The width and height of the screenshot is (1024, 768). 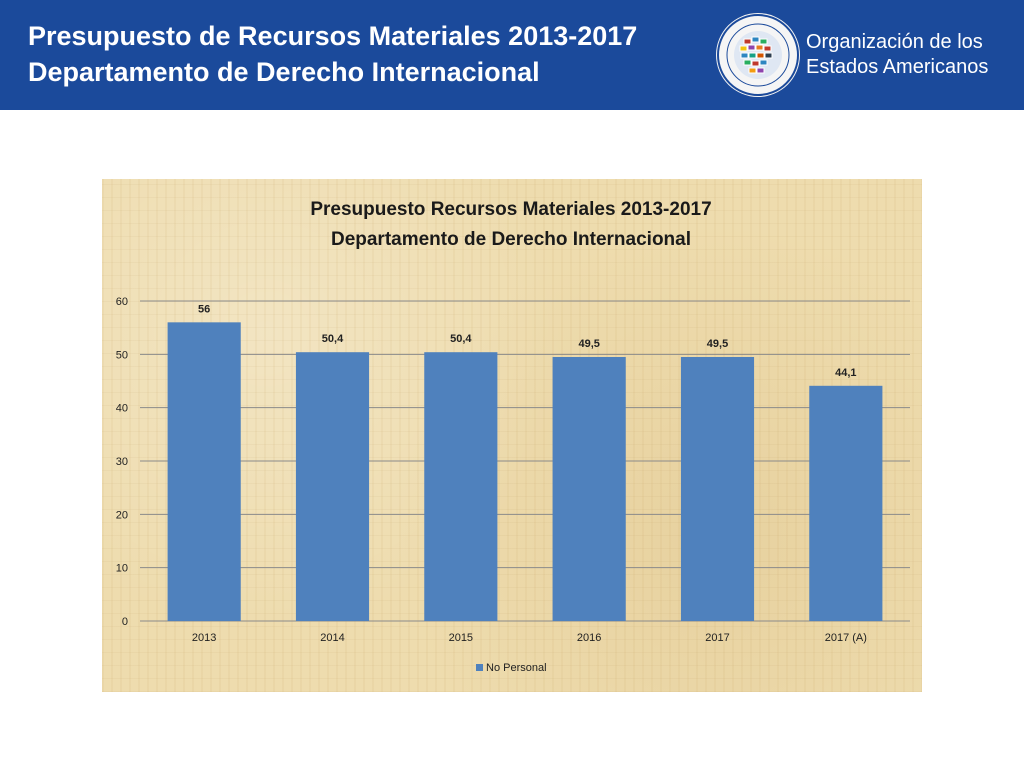 What do you see at coordinates (758, 55) in the screenshot?
I see `oas-seal-icon` at bounding box center [758, 55].